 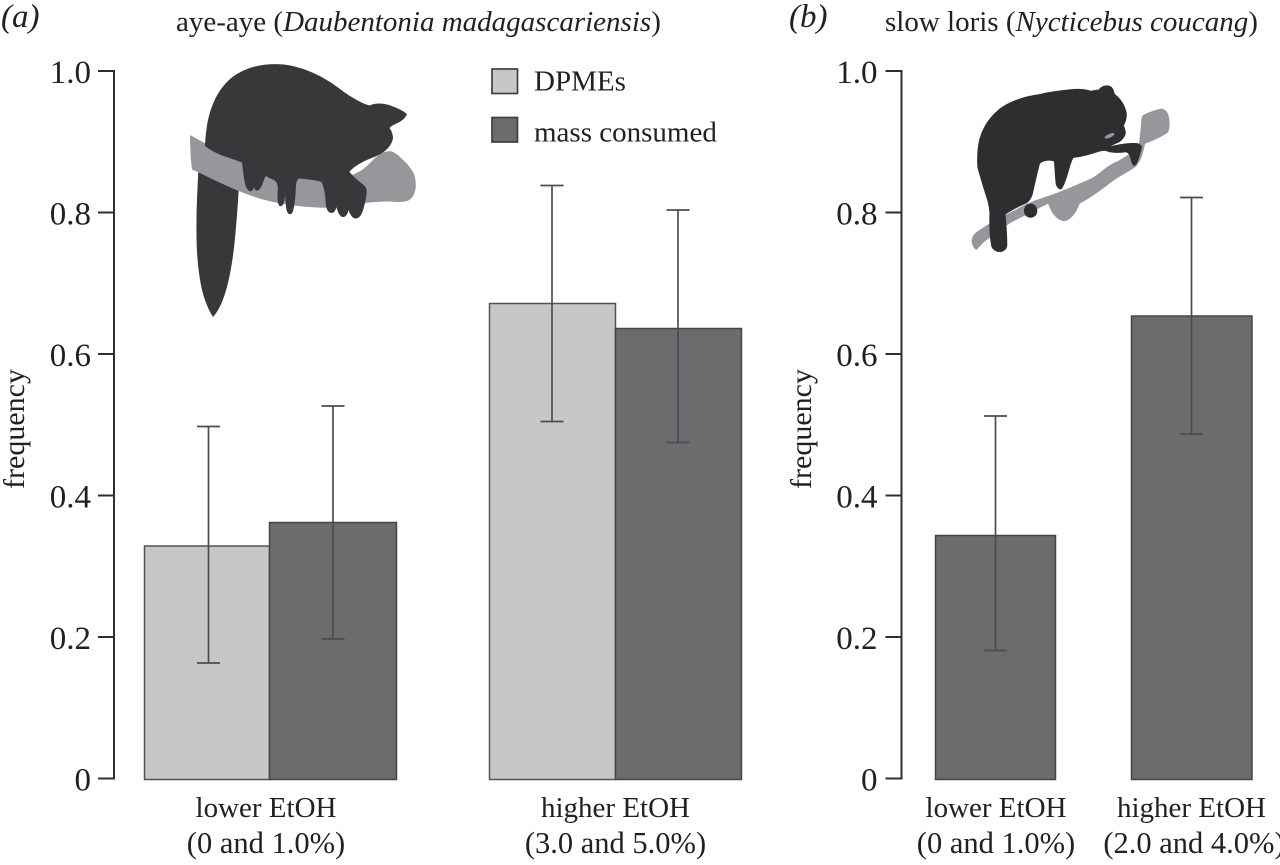 What do you see at coordinates (808, 17) in the screenshot?
I see `svg-text: (b)` at bounding box center [808, 17].